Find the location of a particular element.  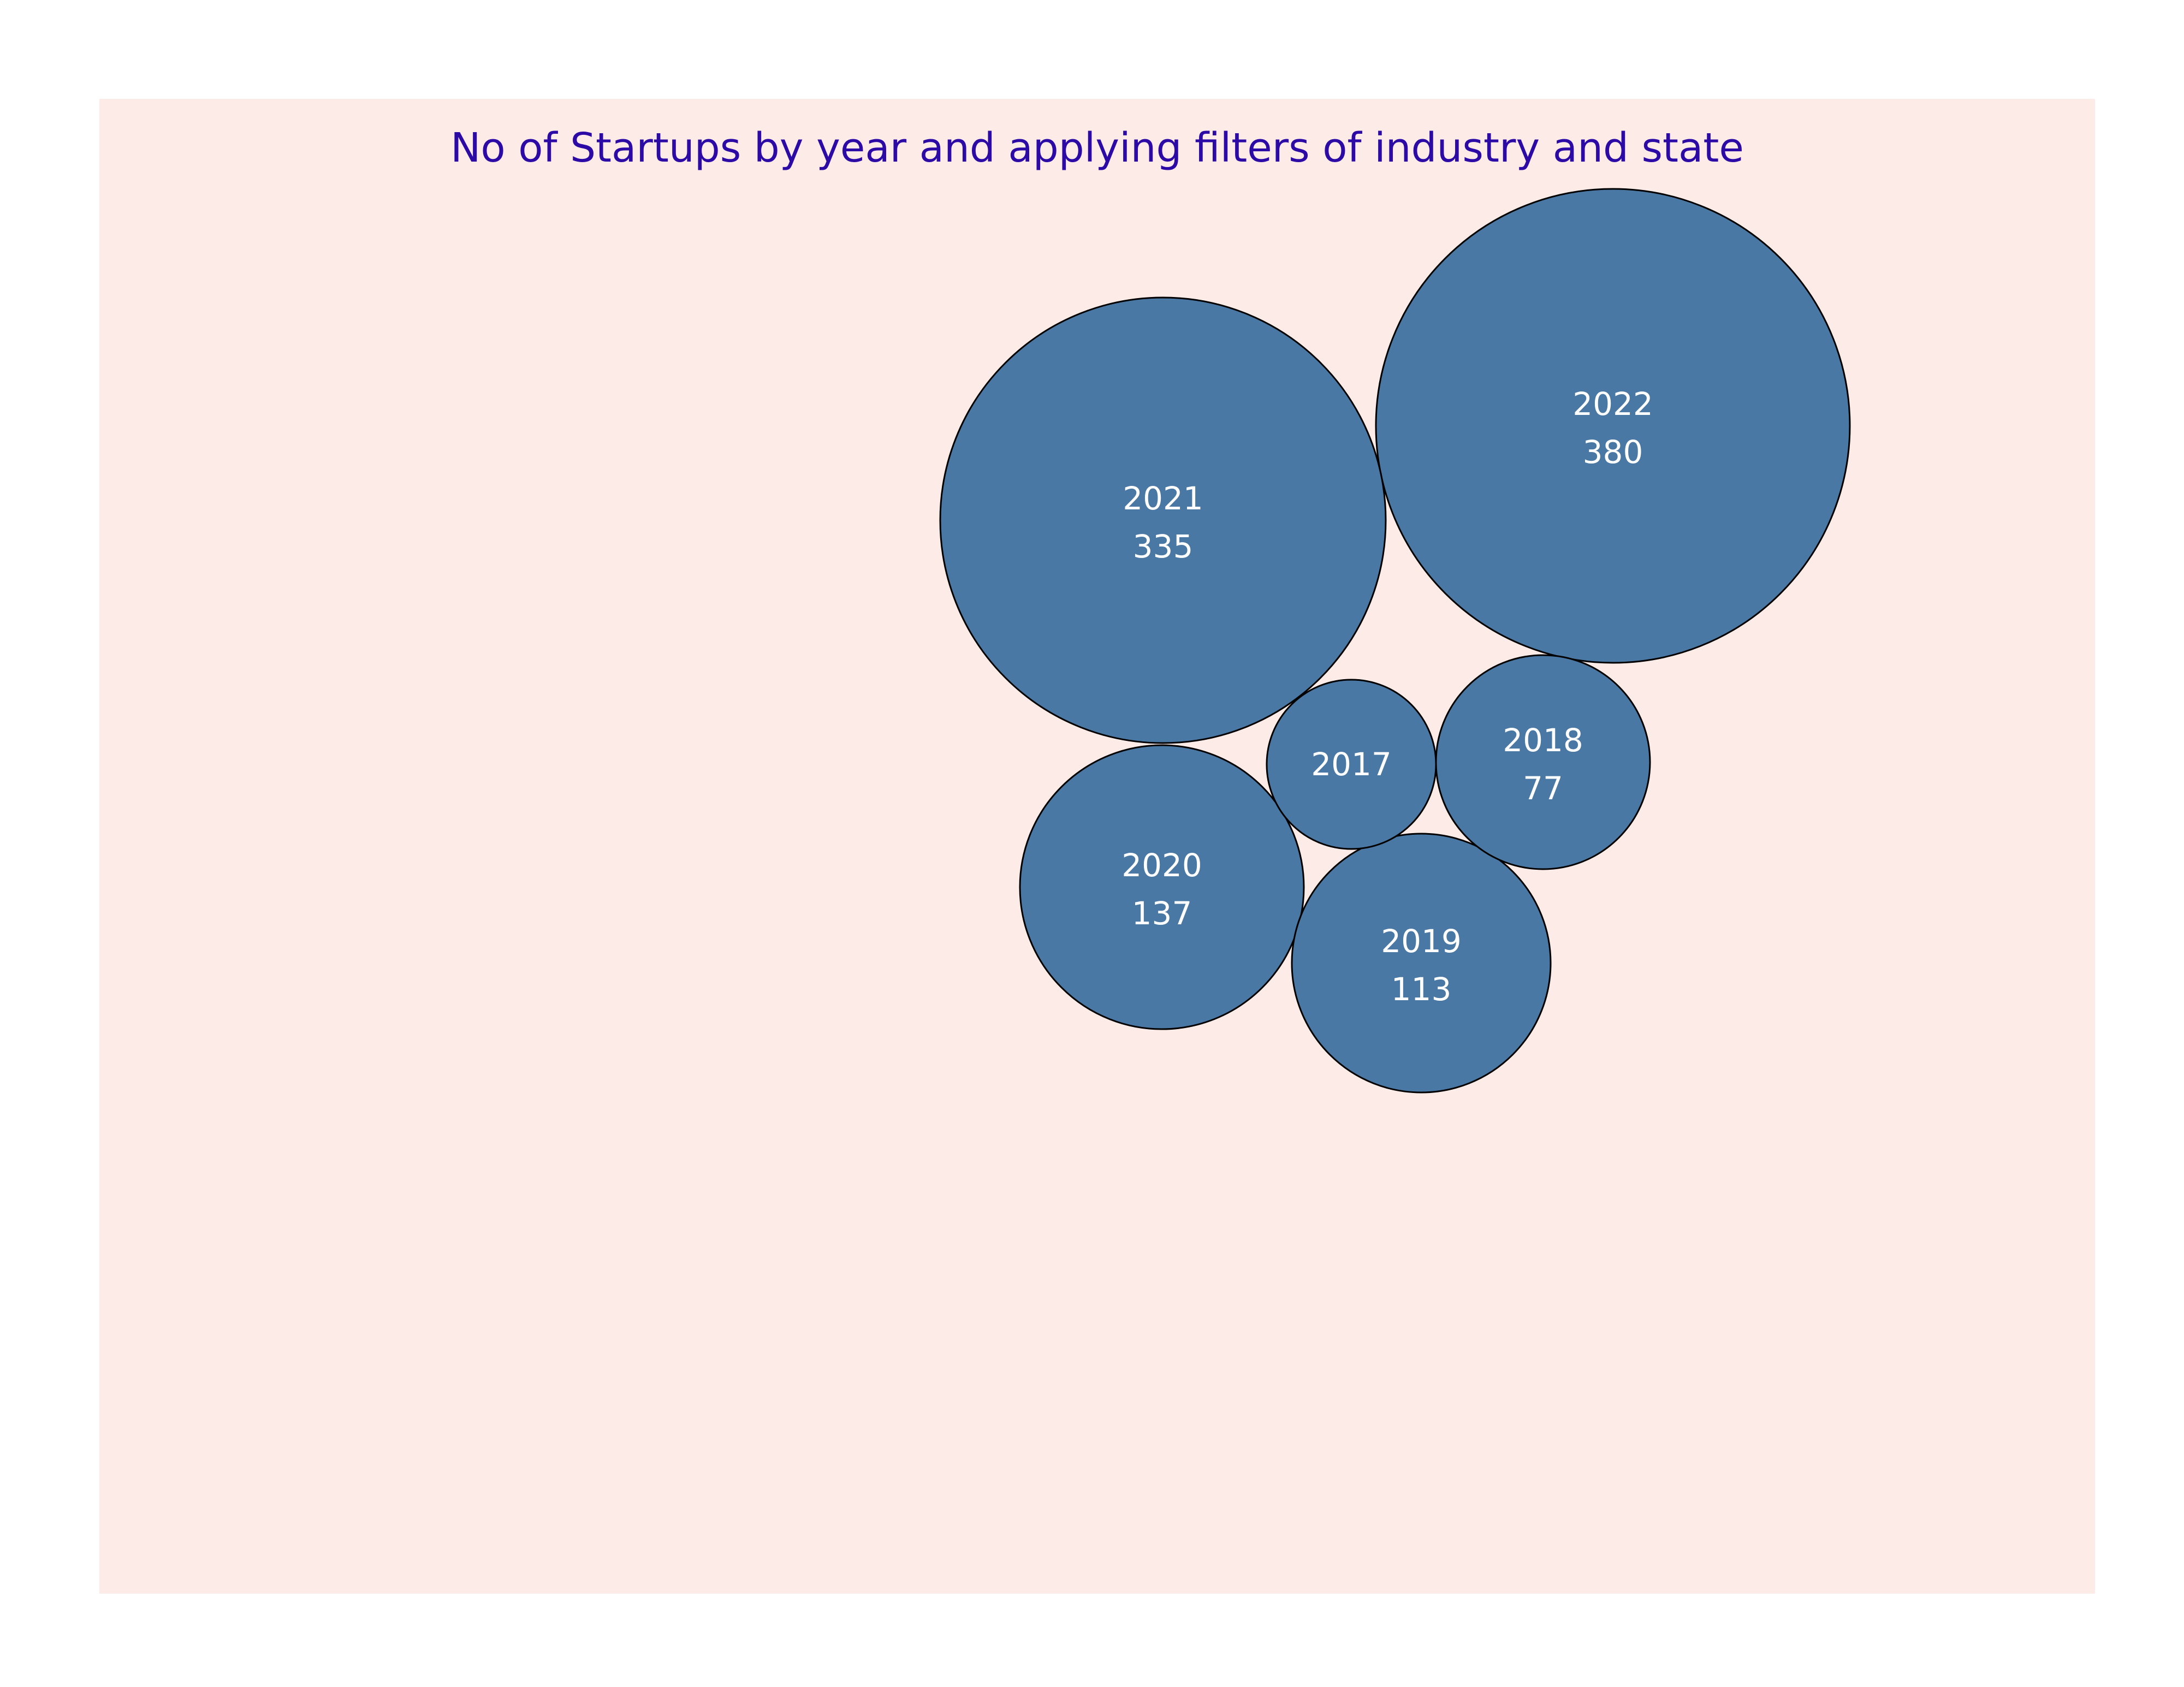

bubble-2022: 2022 380 is located at coordinates (1613, 426).